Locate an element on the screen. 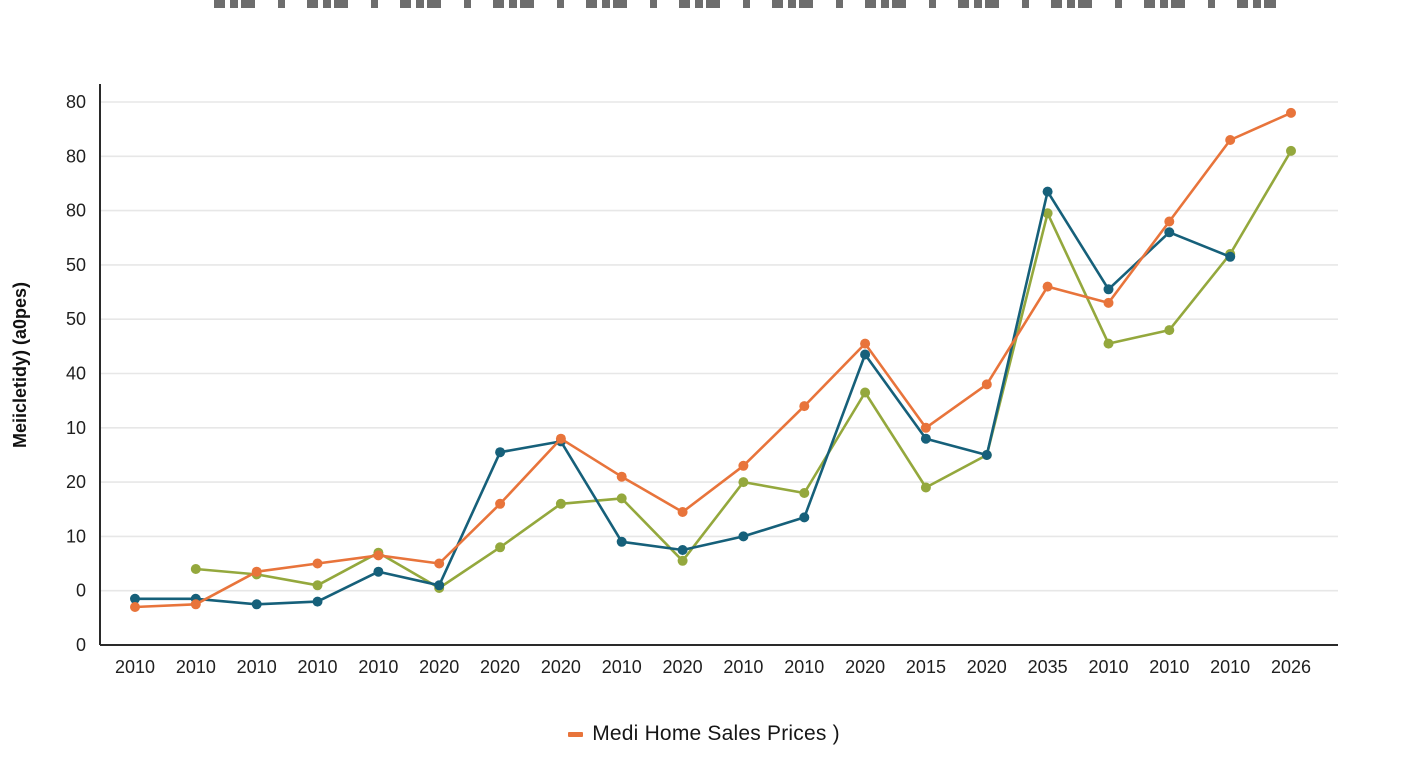 The width and height of the screenshot is (1408, 768). y-tick-label: 20 is located at coordinates (76, 482).